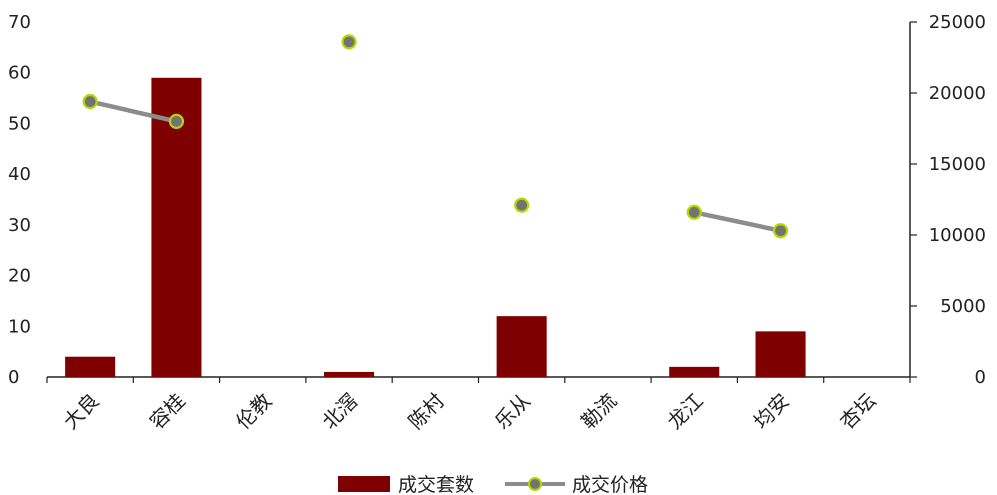 The width and height of the screenshot is (997, 495). Describe the element at coordinates (19, 123) in the screenshot. I see `left-tick-label: 50` at that location.